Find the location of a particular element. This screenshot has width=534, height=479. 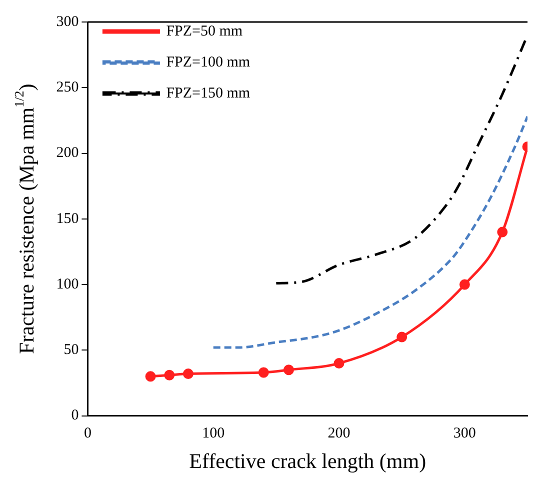

y-tick-label: 100 is located at coordinates (67, 284).